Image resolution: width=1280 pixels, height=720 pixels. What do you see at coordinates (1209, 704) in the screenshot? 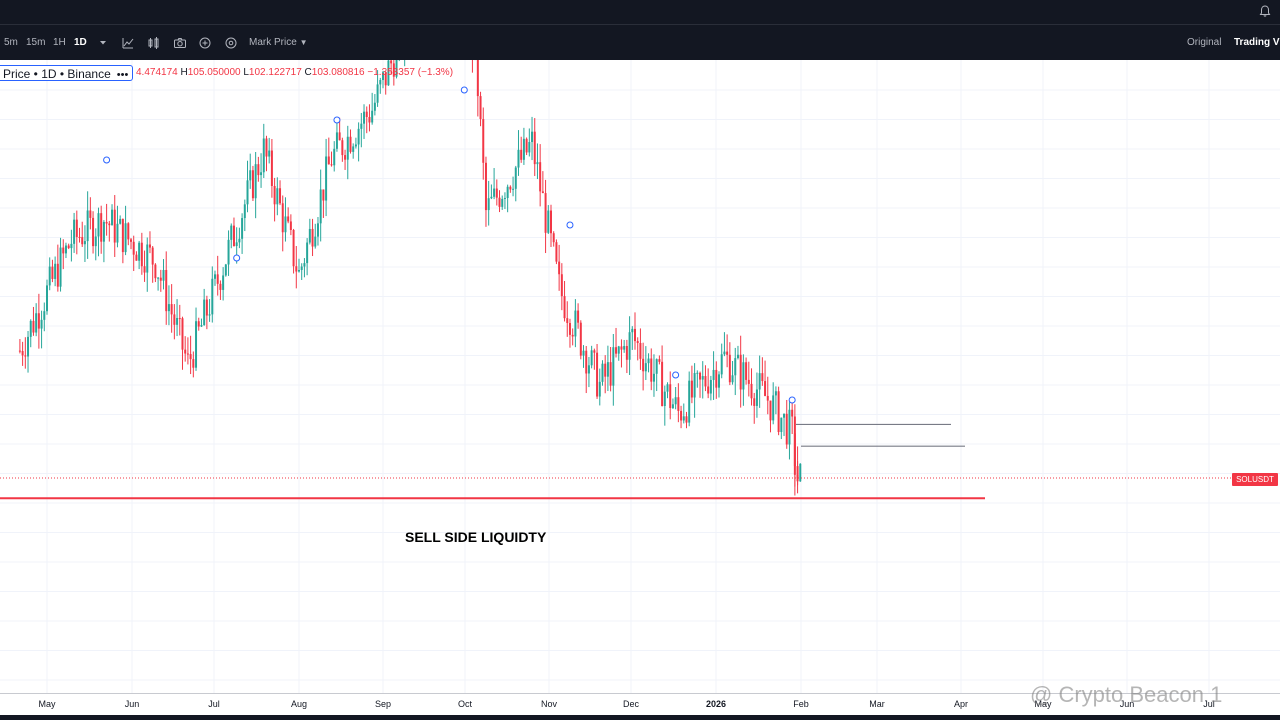
I see `x-tick-label: Jul` at bounding box center [1209, 704].